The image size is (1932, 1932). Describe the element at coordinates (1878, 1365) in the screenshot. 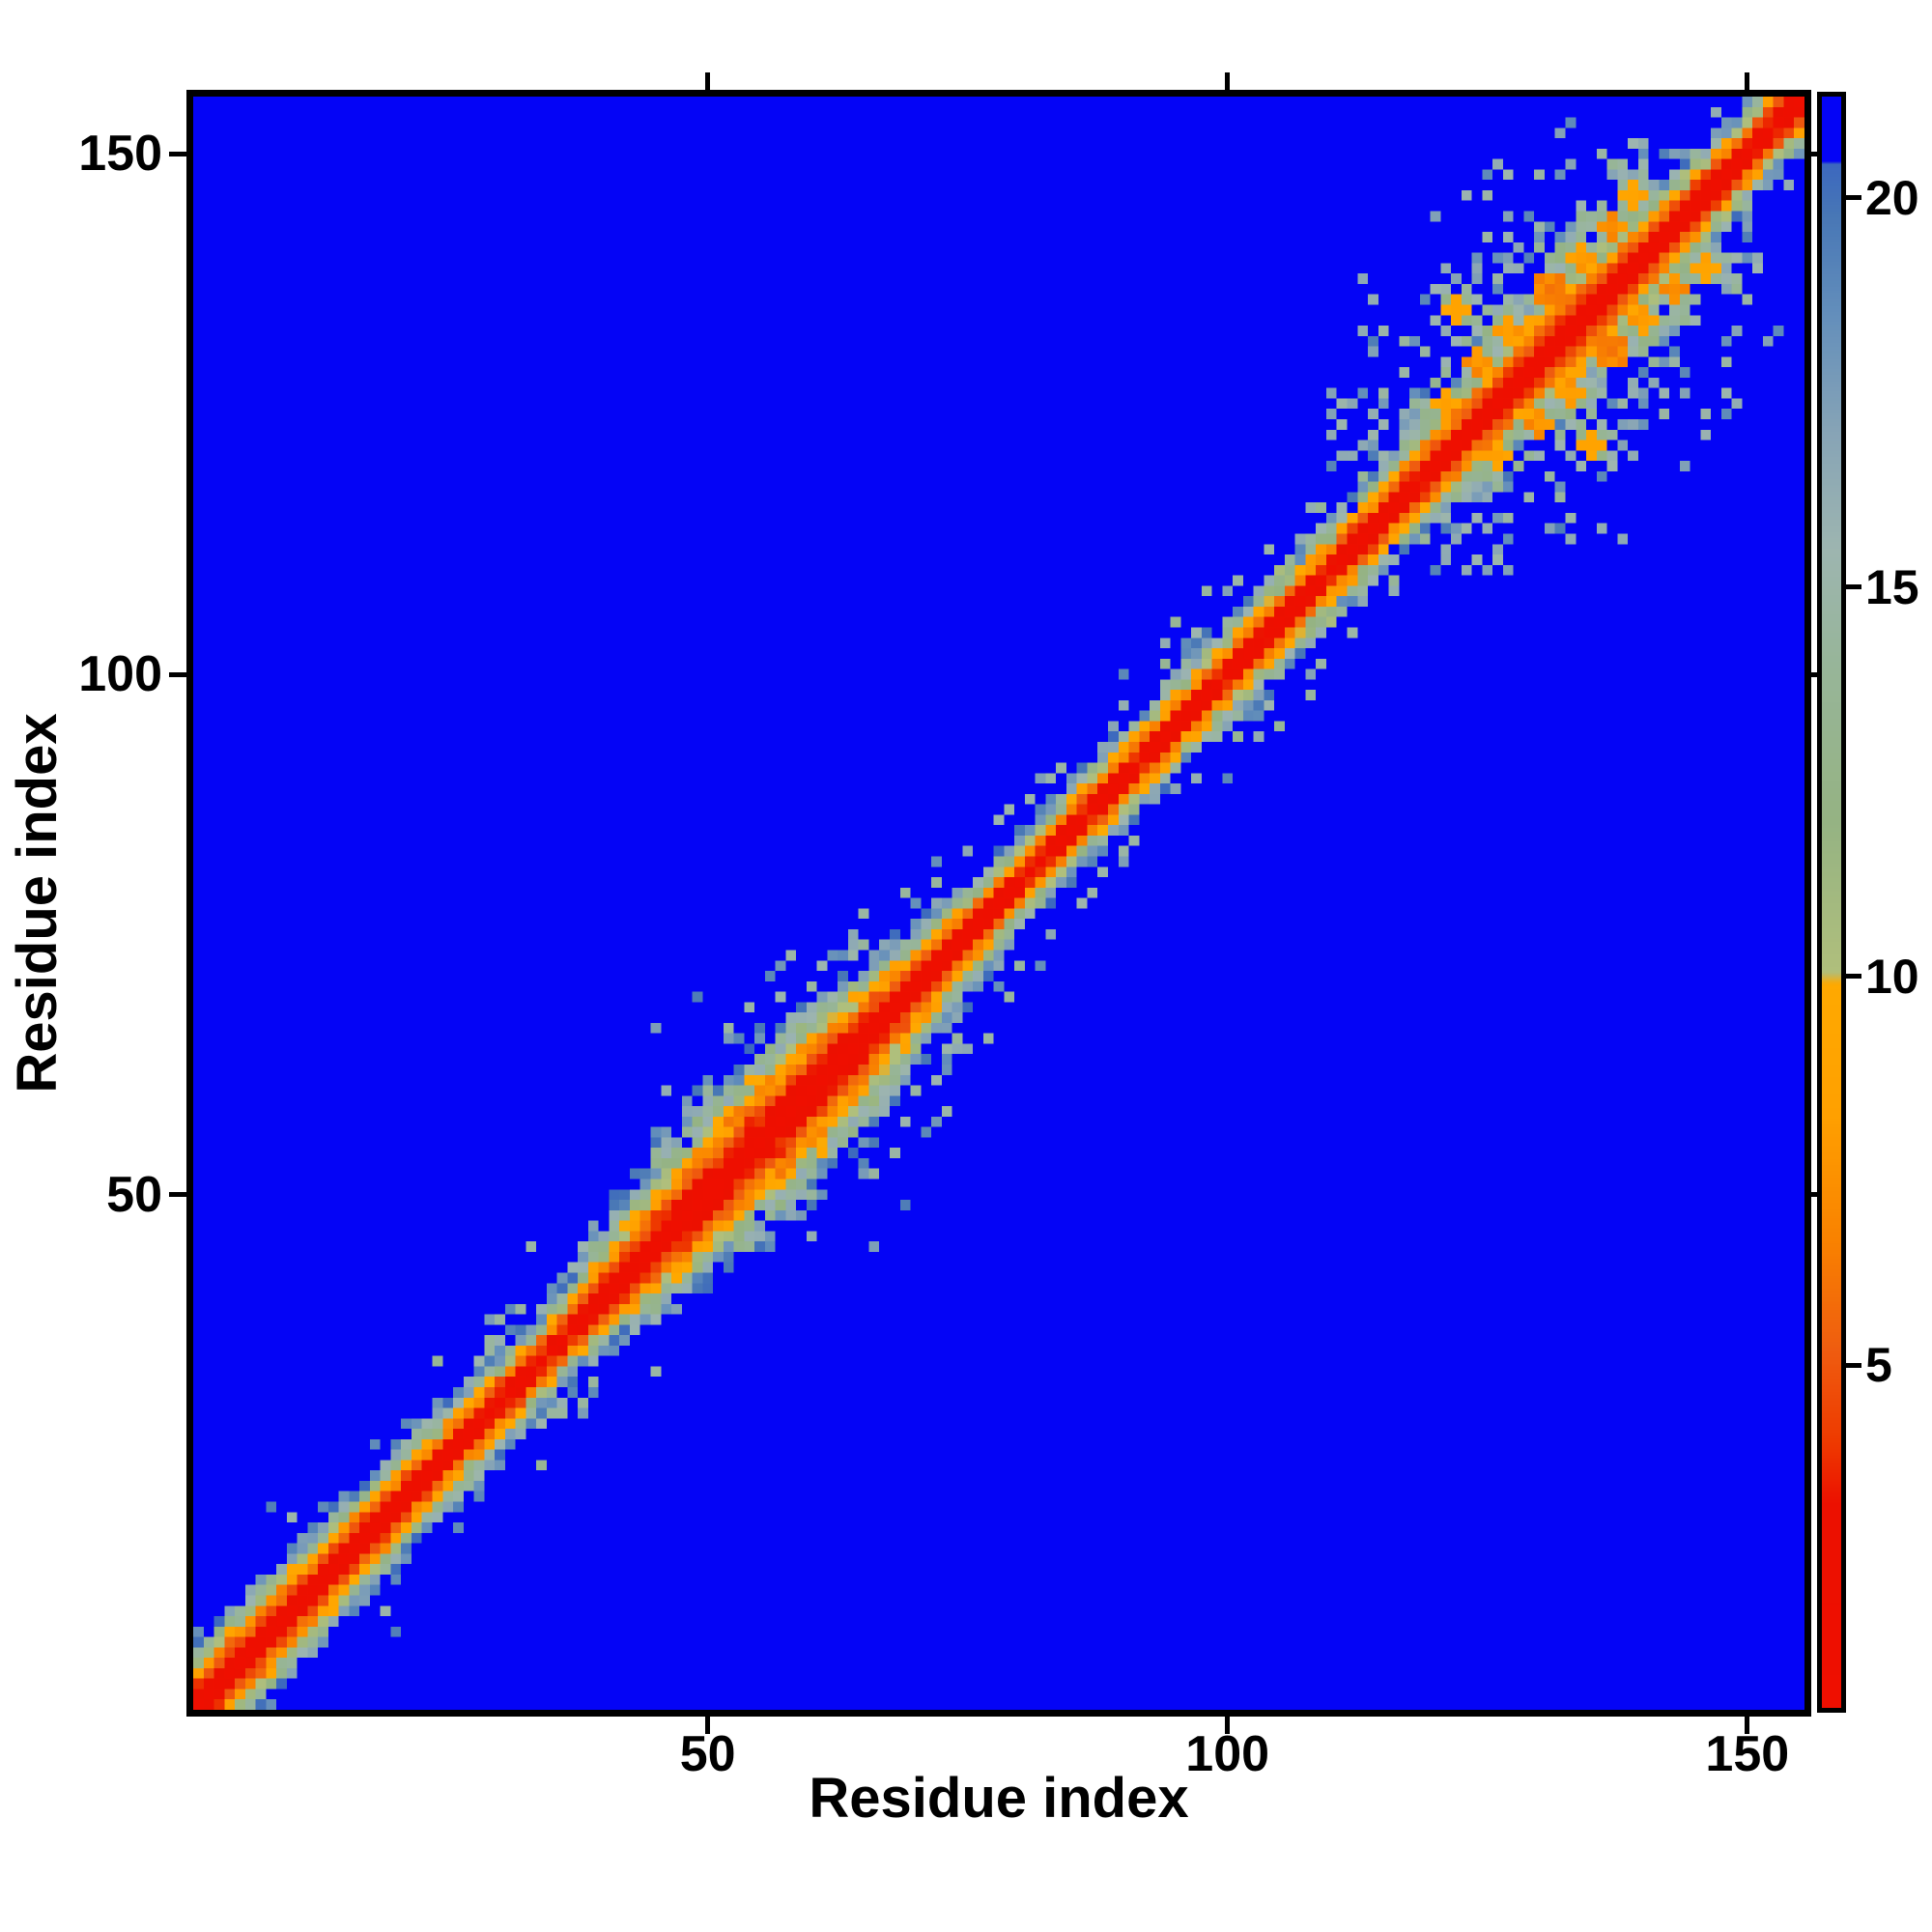

I see `colorbar-tick-label: 5` at that location.